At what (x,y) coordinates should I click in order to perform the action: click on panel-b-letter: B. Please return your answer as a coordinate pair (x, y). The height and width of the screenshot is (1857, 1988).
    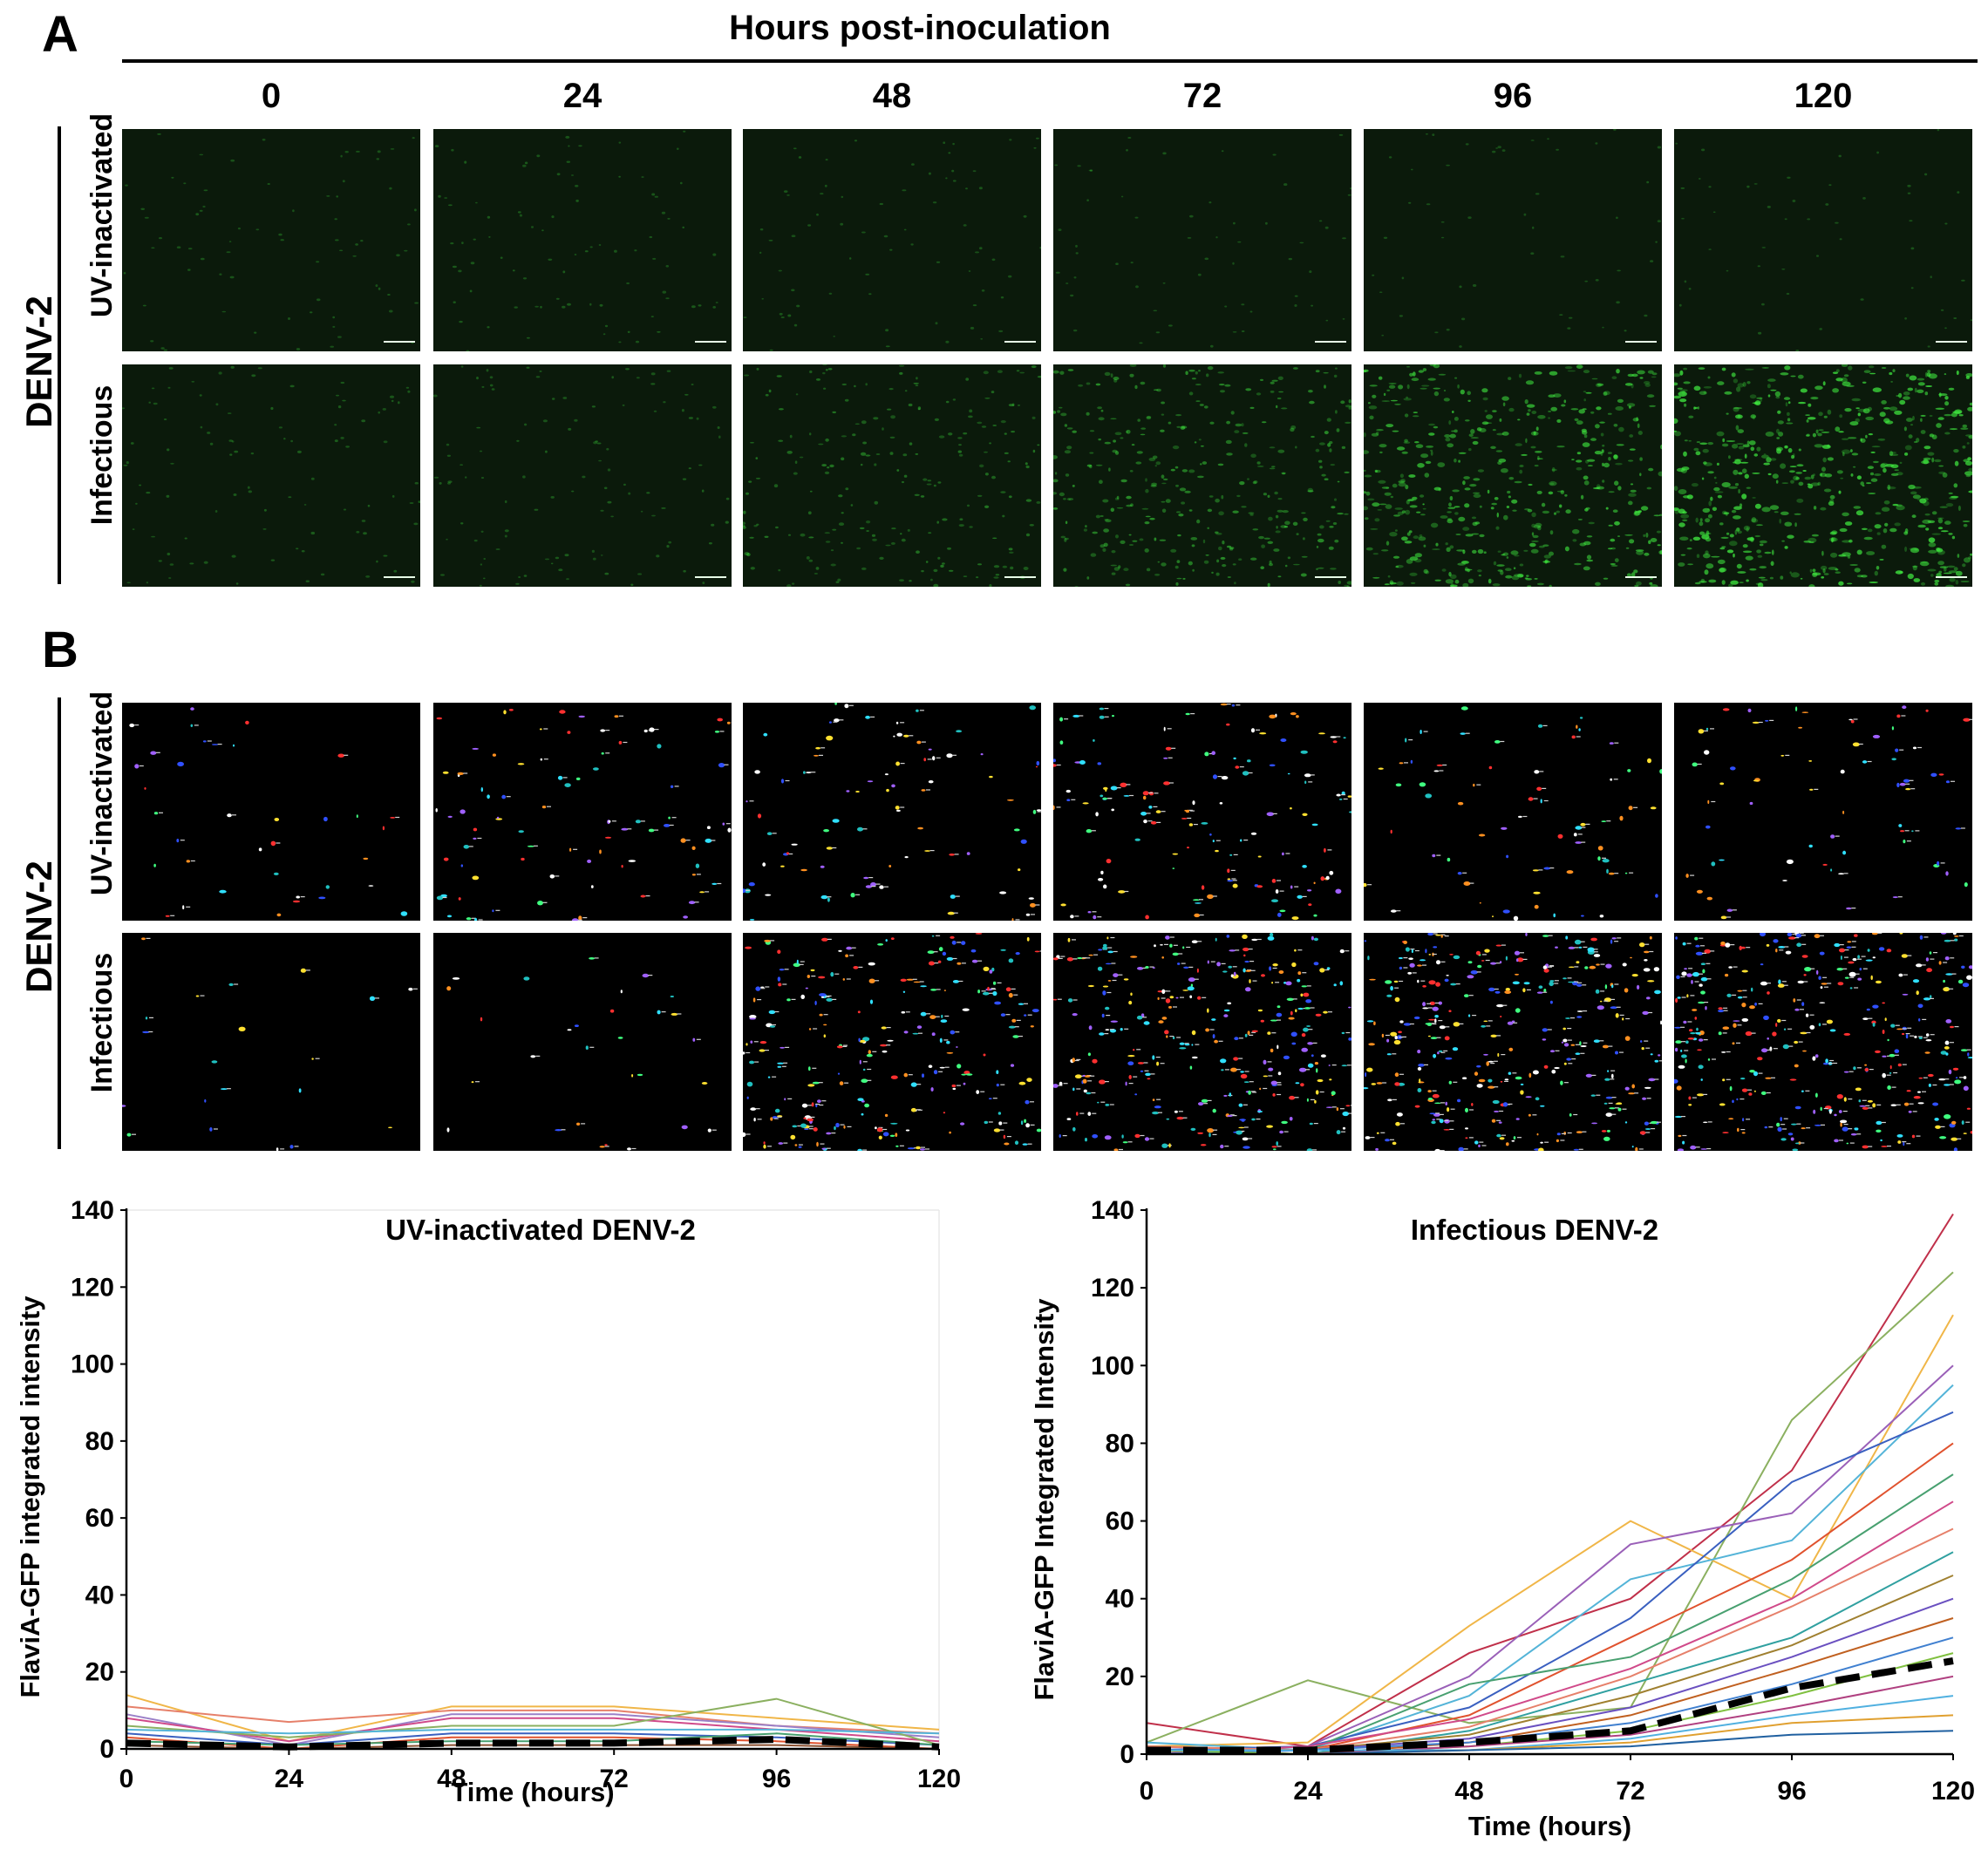
    Looking at the image, I should click on (60, 650).